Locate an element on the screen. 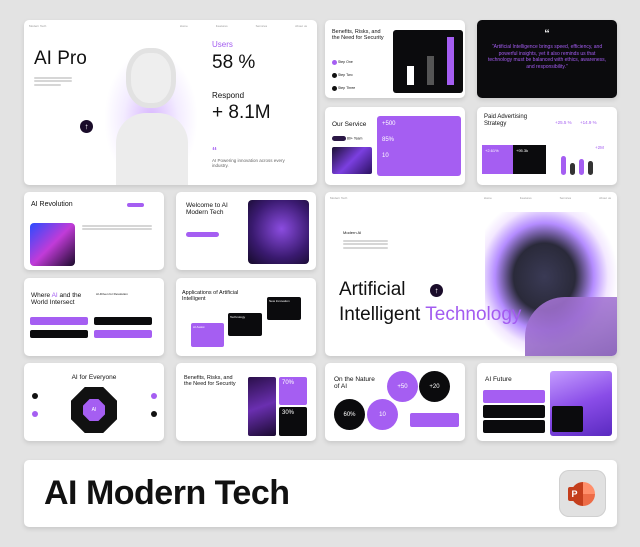 The width and height of the screenshot is (640, 547). app-card: AI Assist is located at coordinates (207, 335).